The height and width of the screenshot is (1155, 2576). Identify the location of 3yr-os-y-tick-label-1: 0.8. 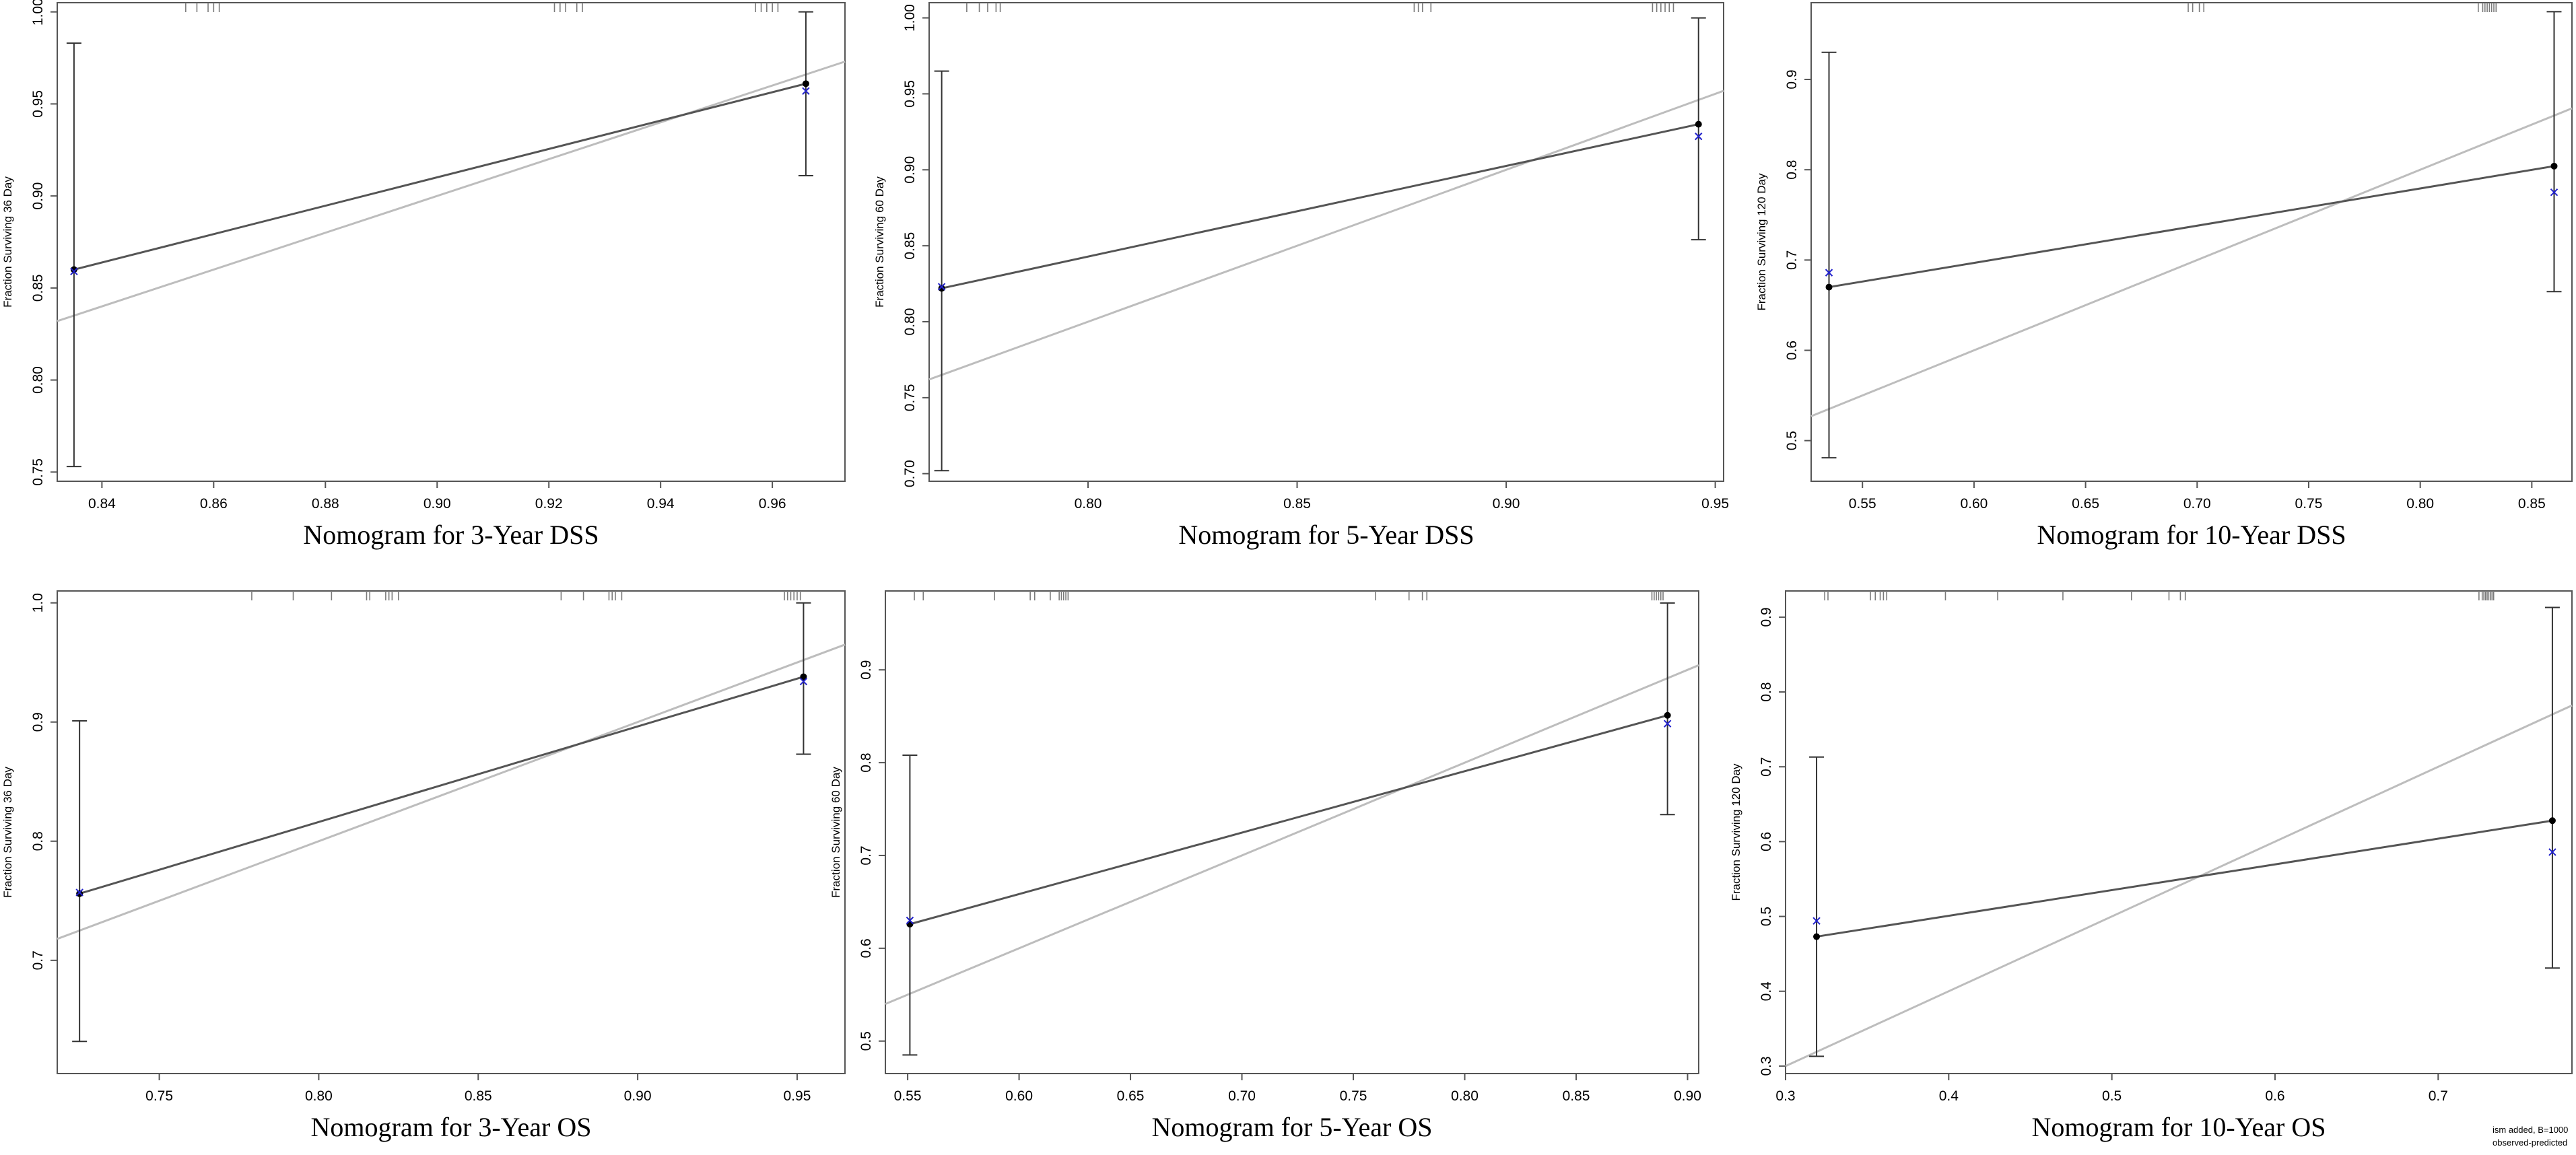
(38, 841).